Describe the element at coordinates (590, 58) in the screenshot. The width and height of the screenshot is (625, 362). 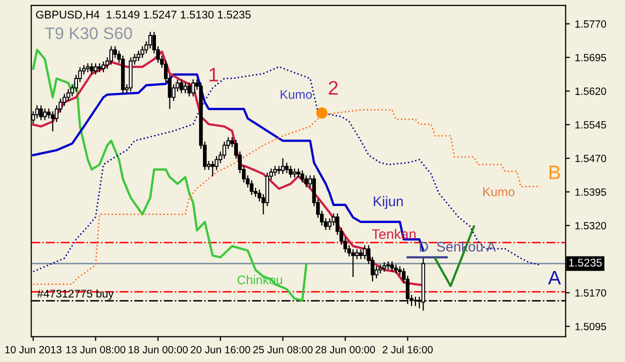
I see `y-tick-label: 1.5695` at that location.